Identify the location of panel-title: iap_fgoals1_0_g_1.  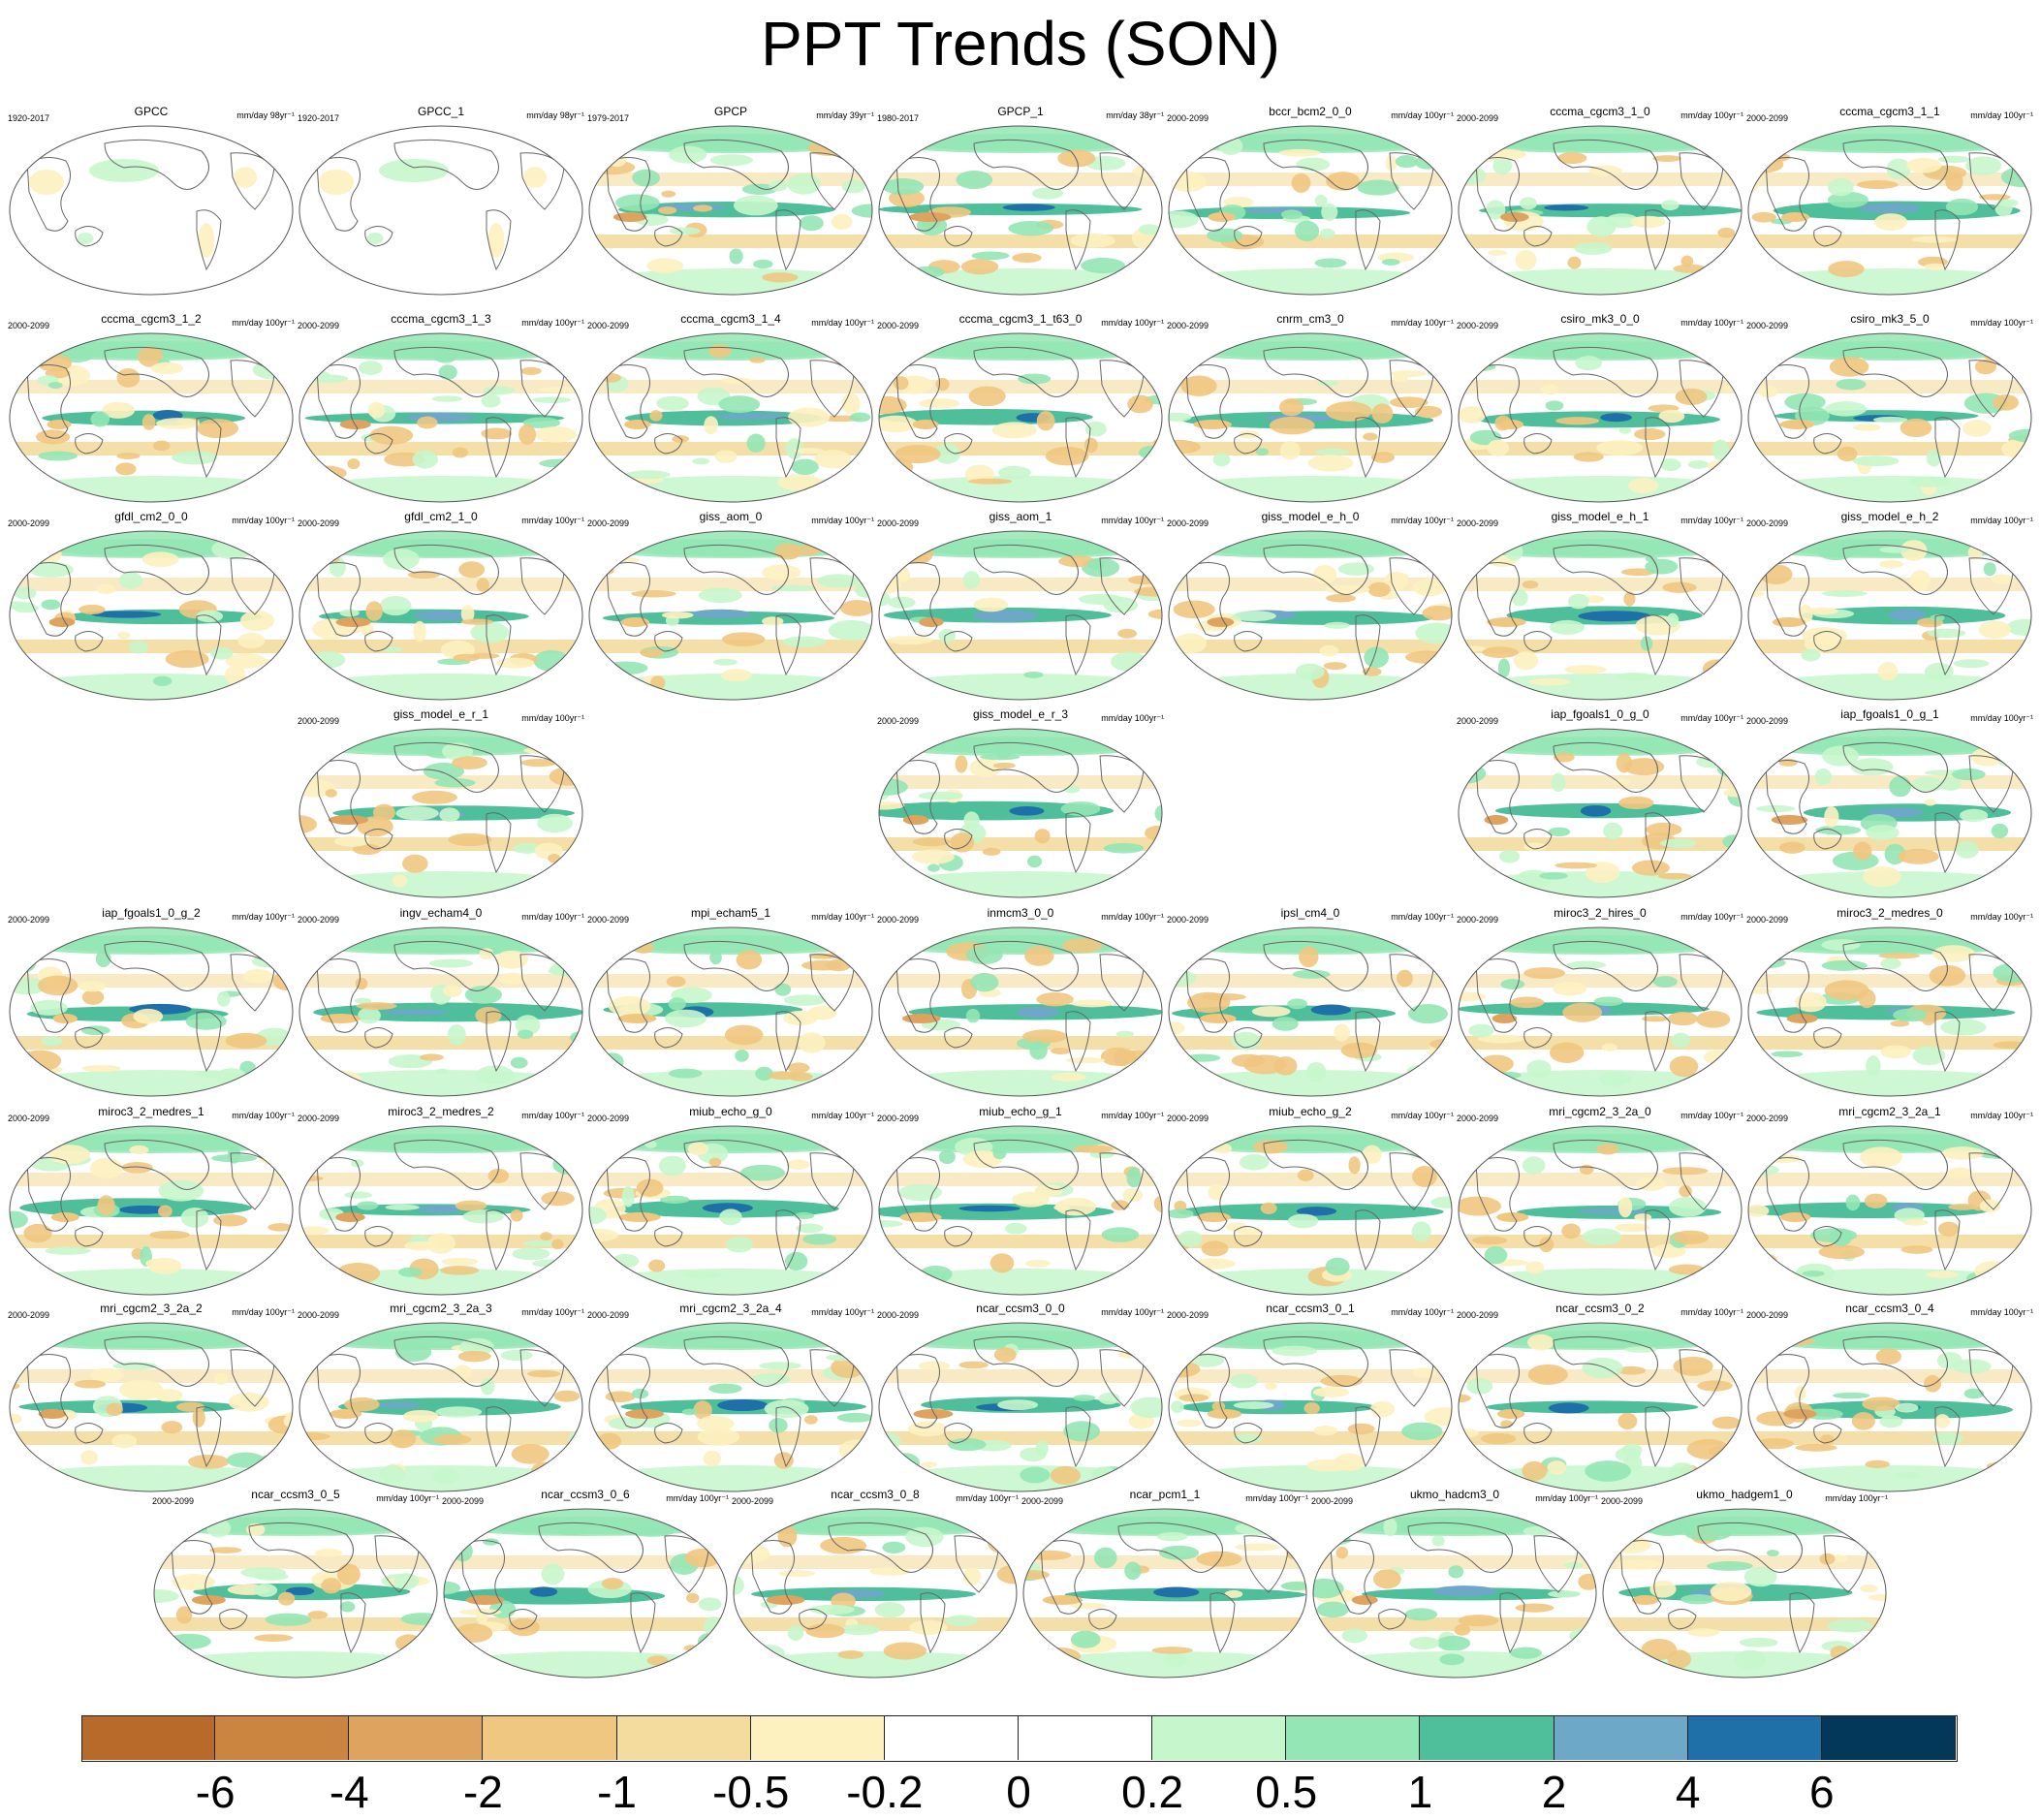
(1889, 714).